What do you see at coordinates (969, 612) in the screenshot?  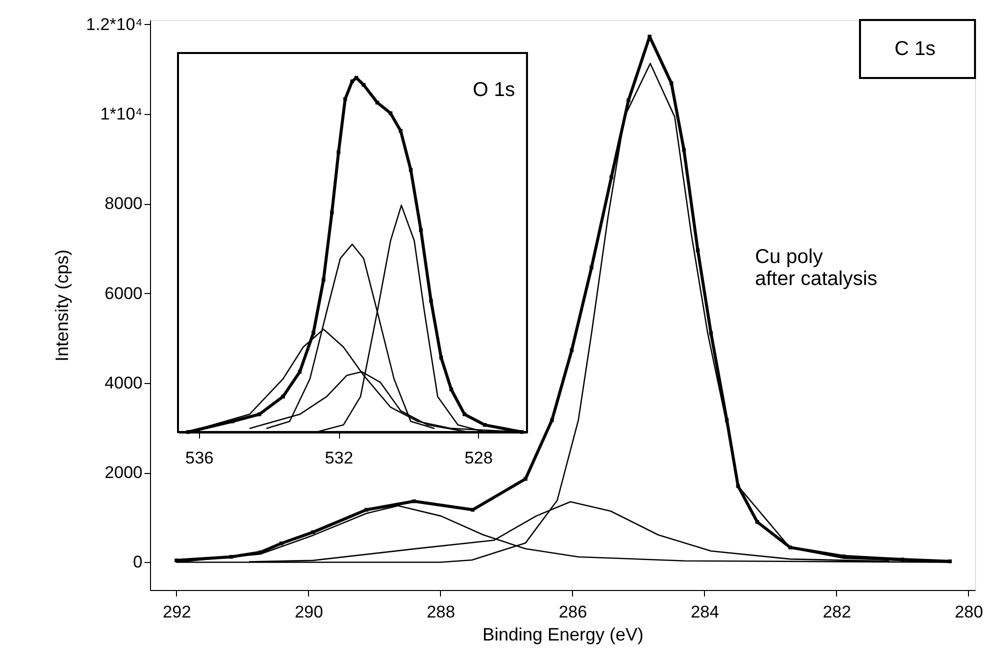 I see `x-tick-label: 280` at bounding box center [969, 612].